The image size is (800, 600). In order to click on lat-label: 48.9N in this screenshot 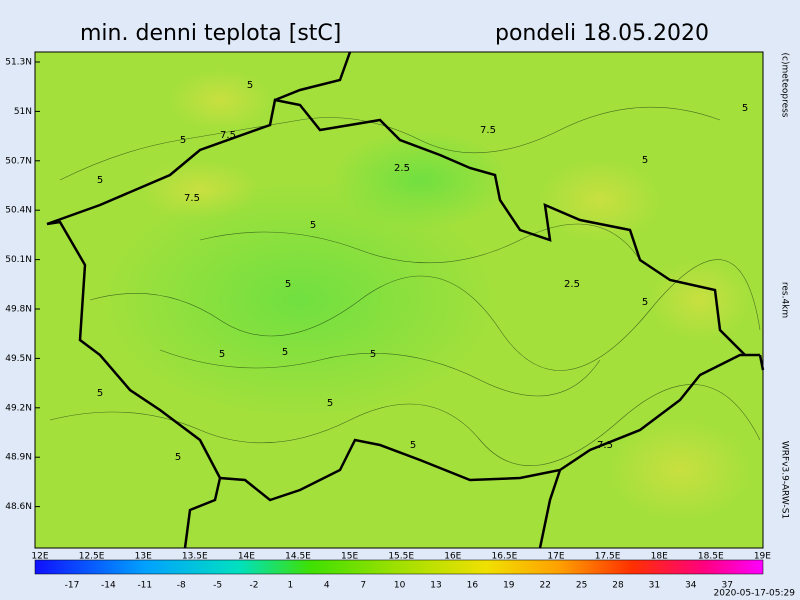, I will do `click(18, 458)`.